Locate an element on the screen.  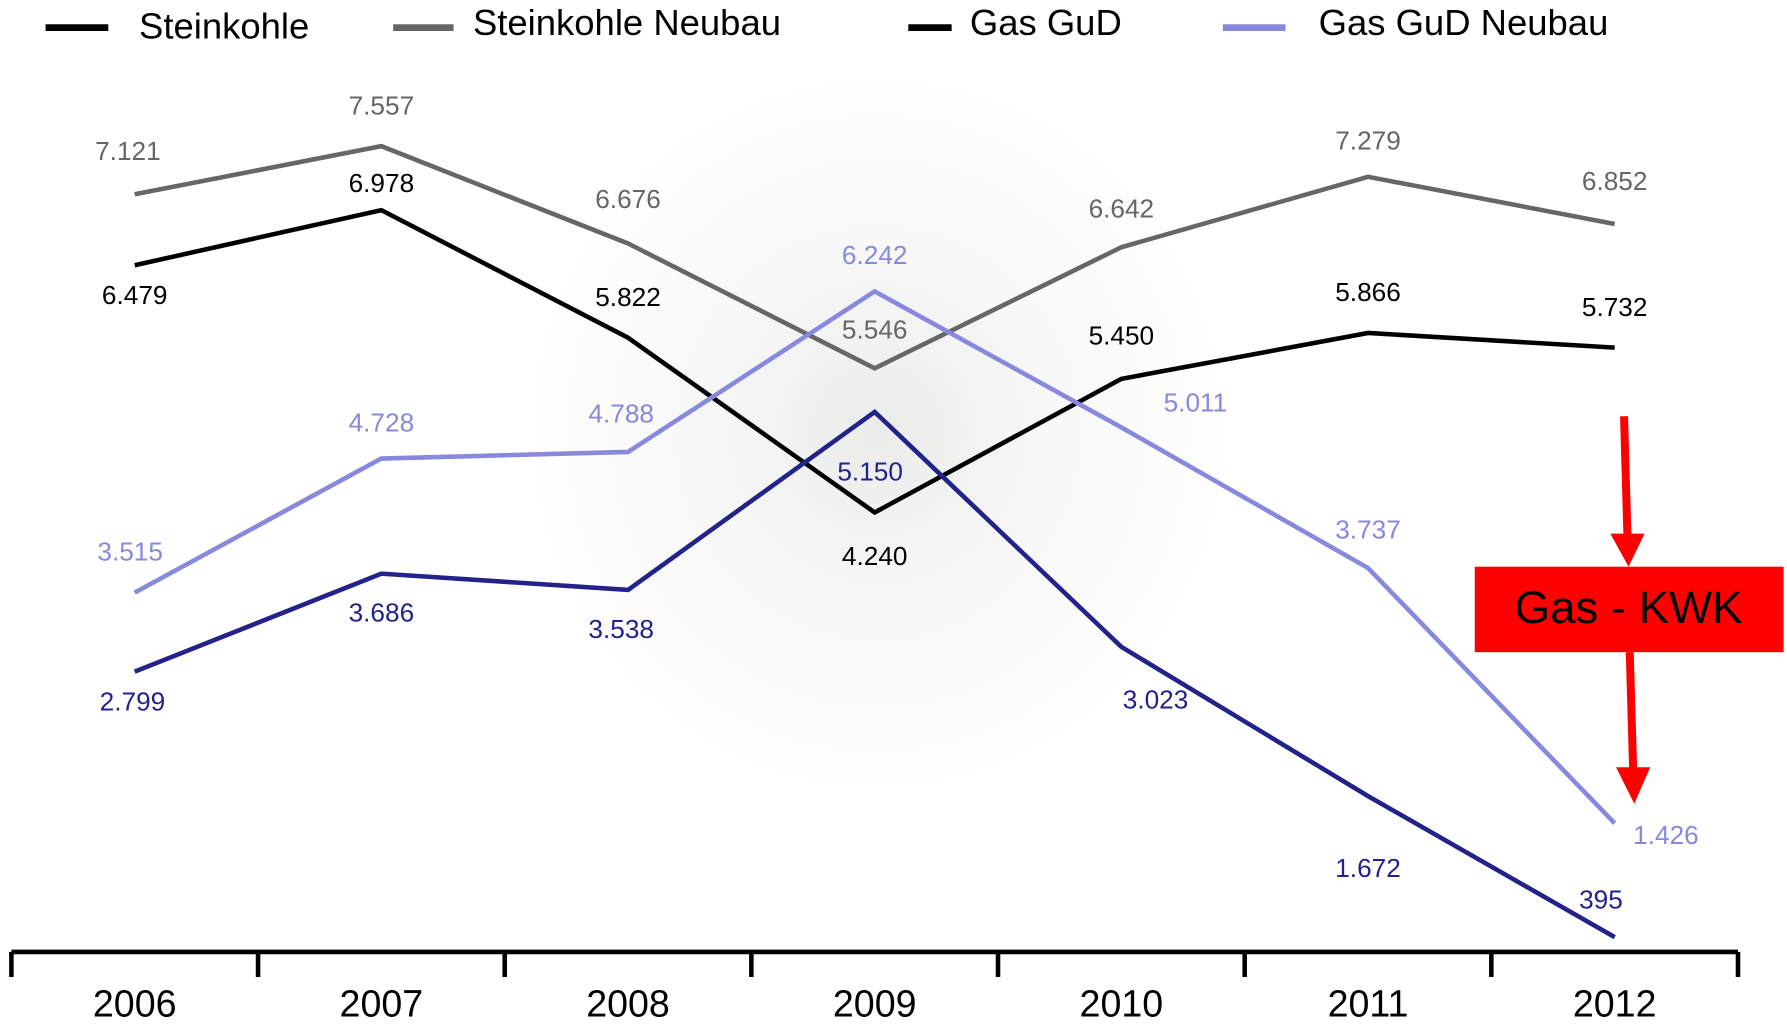
value-label: 5.450 is located at coordinates (1122, 336).